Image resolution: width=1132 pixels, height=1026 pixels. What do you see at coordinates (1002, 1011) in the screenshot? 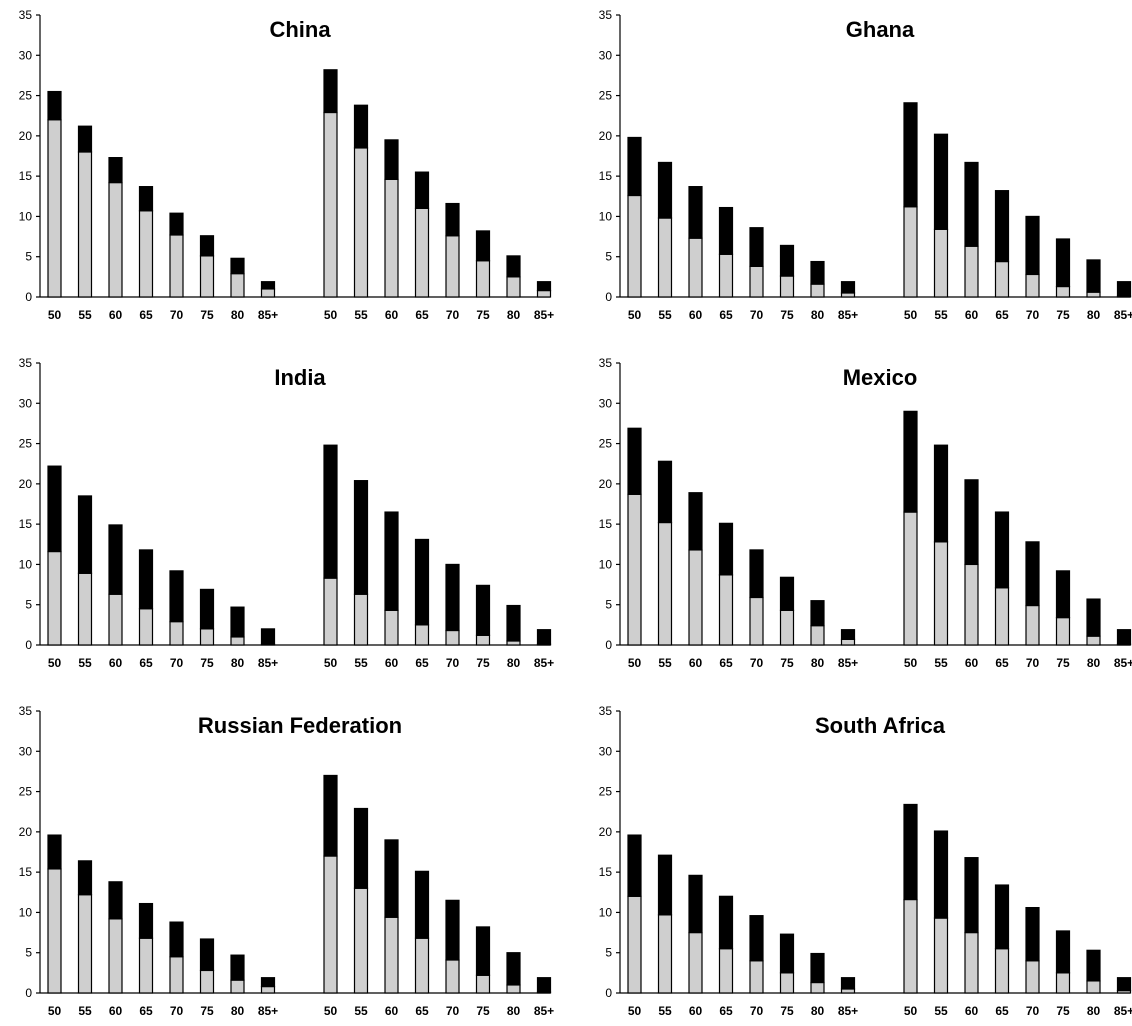
I see `x-tick-label: 65` at bounding box center [1002, 1011].